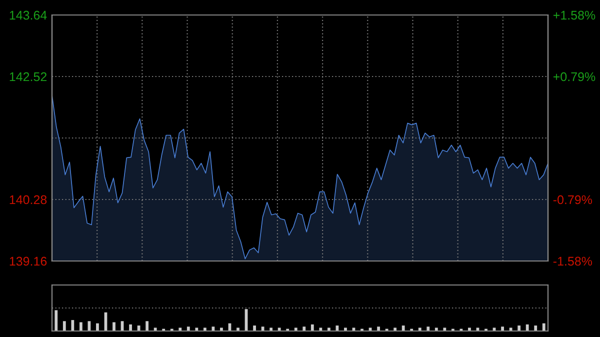 This screenshot has width=600, height=337. What do you see at coordinates (28, 199) in the screenshot?
I see `y-tick-label: 140.28` at bounding box center [28, 199].